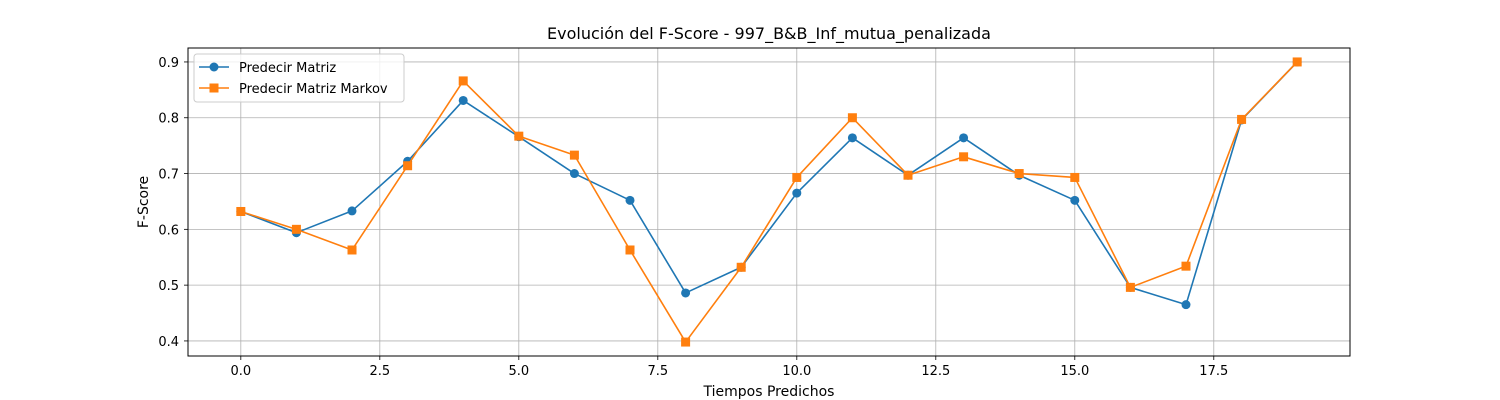 This screenshot has height=400, width=1500. Describe the element at coordinates (168, 63) in the screenshot. I see `y-tick-label: 0.9` at that location.